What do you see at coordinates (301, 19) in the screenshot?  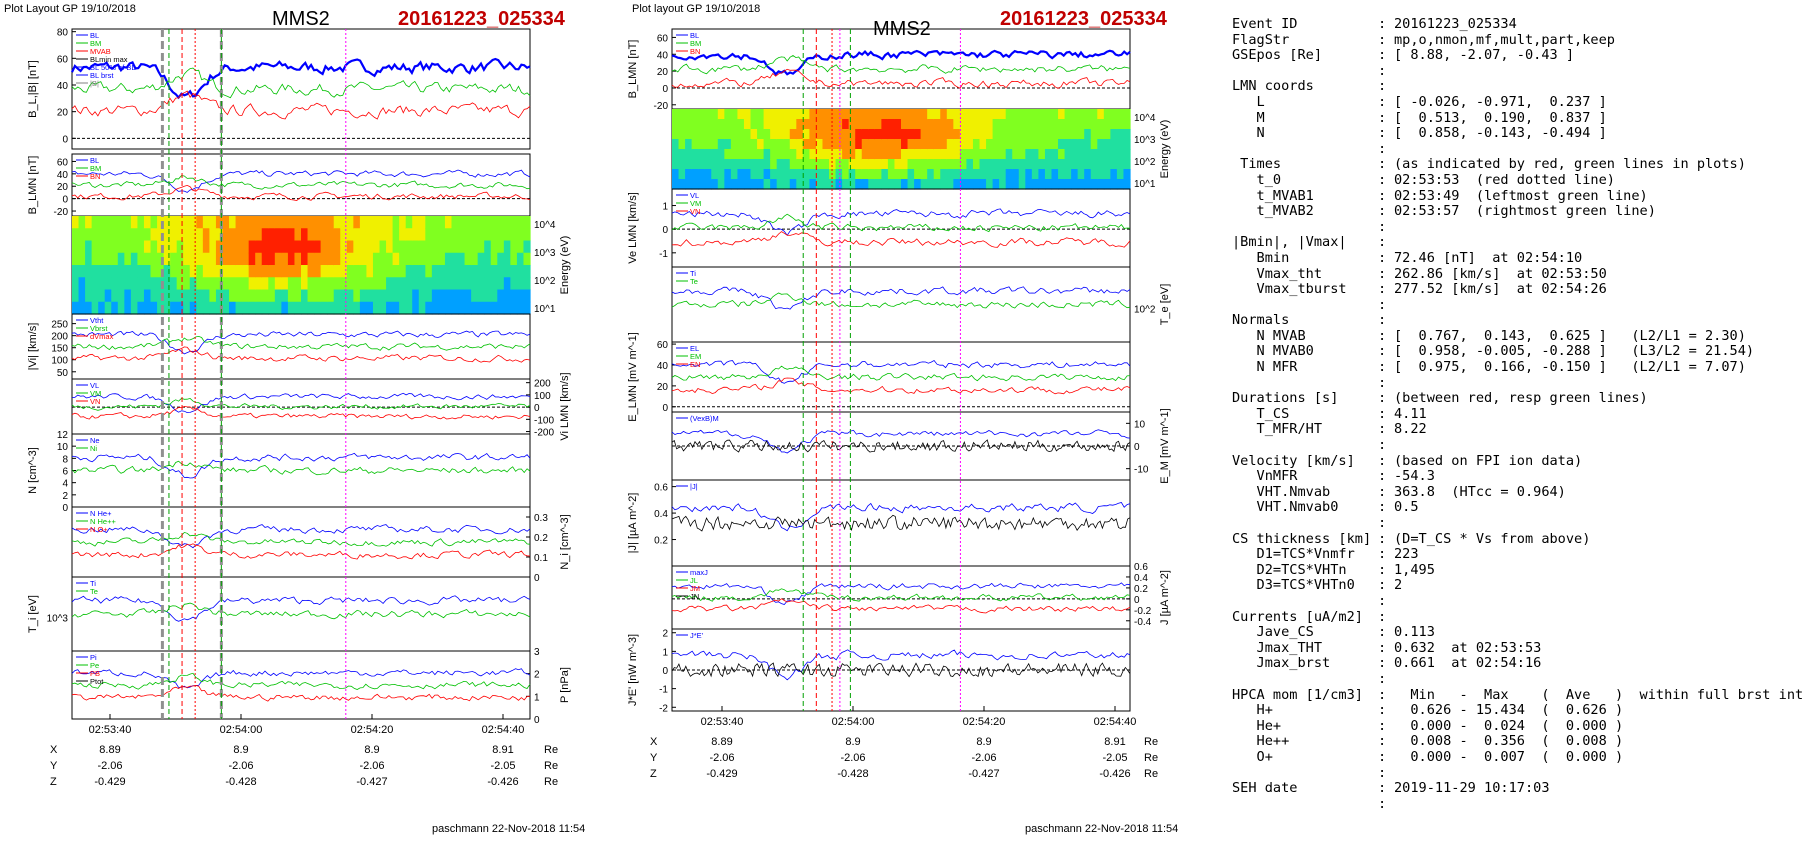 I see `left-spacecraft-label: MMS2` at bounding box center [301, 19].